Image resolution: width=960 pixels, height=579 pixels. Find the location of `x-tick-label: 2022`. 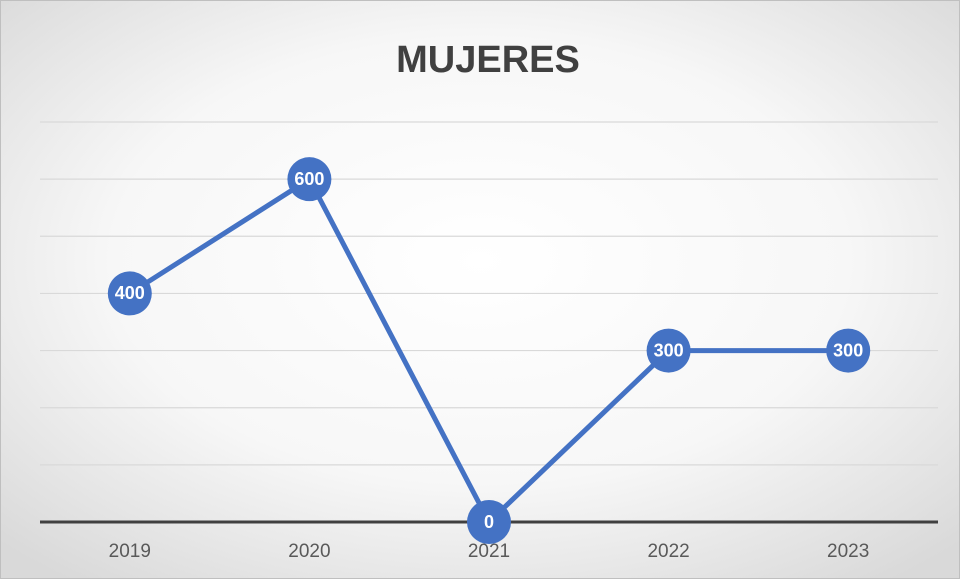

x-tick-label: 2022 is located at coordinates (668, 551).